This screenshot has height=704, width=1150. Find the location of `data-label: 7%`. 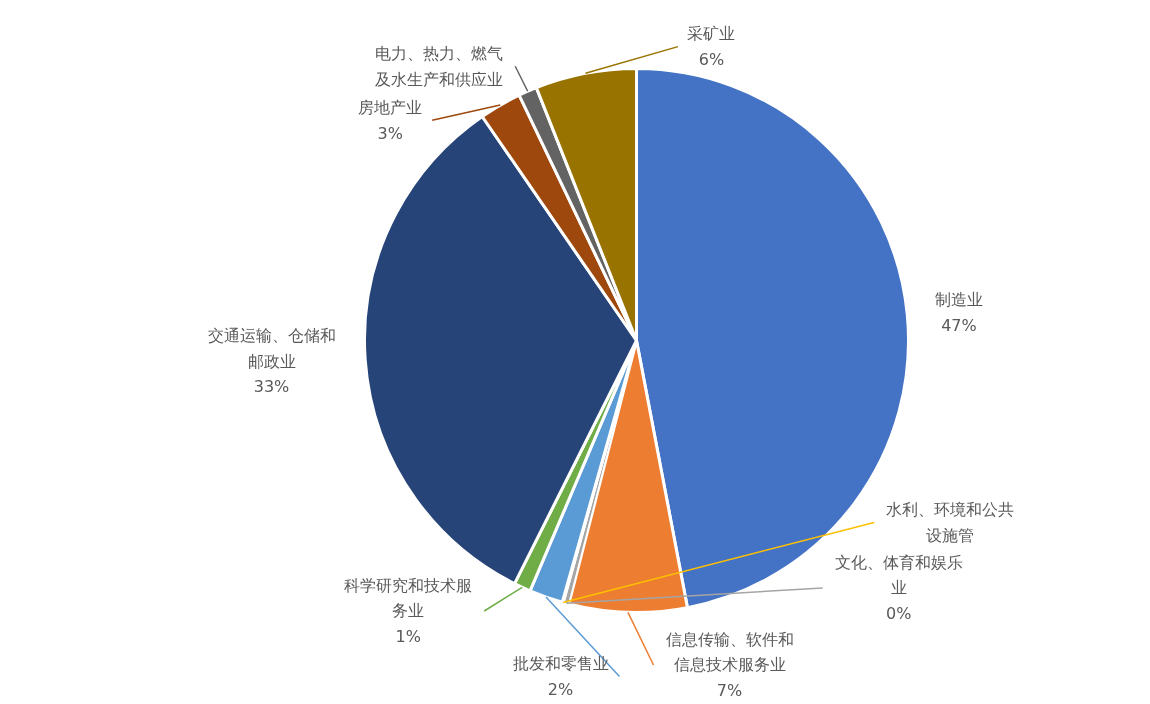

data-label: 7% is located at coordinates (729, 691).